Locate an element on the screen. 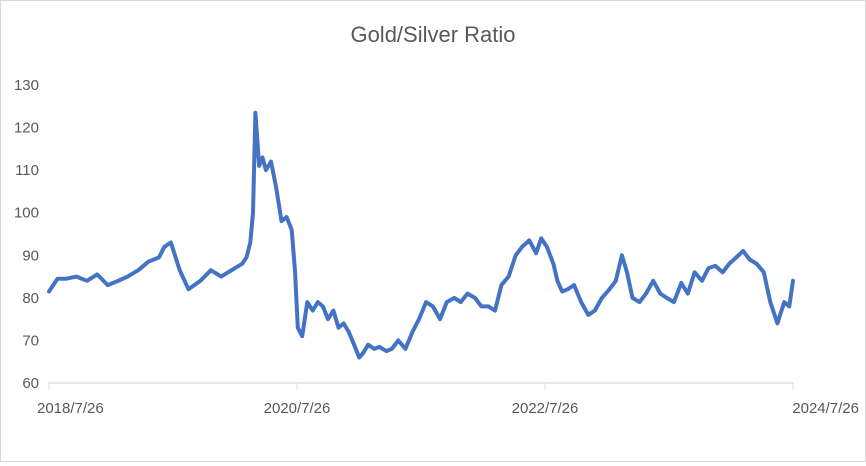 This screenshot has height=466, width=866. y-tick-label: 90 is located at coordinates (30, 255).